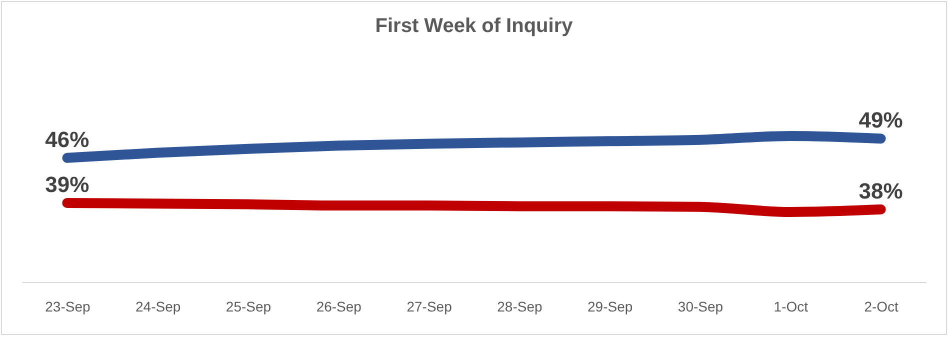  I want to click on chart-title: First Week of Inquiry, so click(474, 26).